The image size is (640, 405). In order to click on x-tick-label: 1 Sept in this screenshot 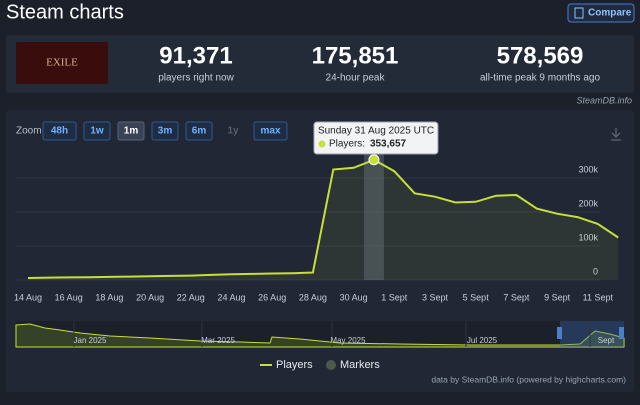, I will do `click(394, 297)`.